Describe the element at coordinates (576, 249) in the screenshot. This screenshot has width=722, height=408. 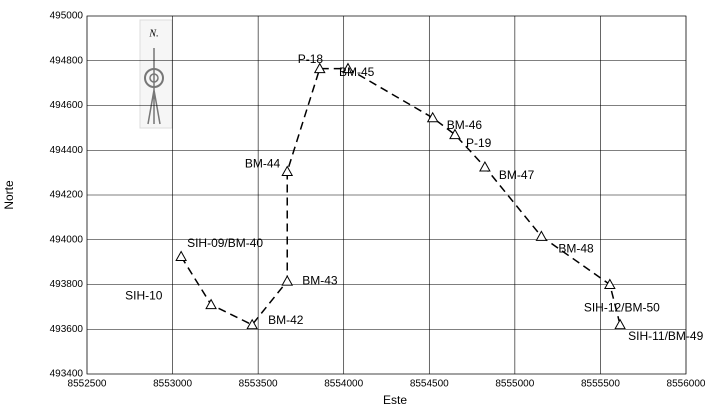
I see `point-label: BM-48` at that location.